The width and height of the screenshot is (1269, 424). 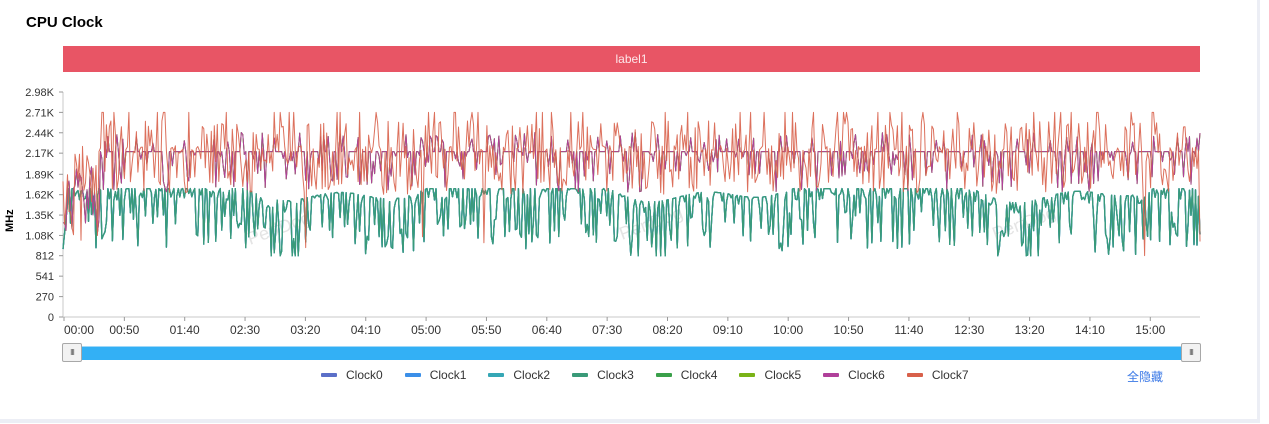 I want to click on datazoom-start-handle: III, so click(x=72, y=352).